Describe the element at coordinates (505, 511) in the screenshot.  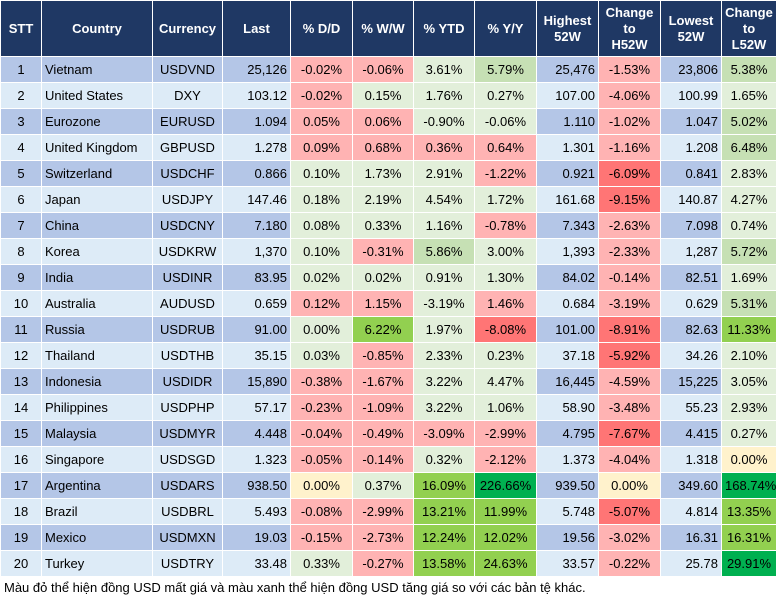
I see `cell-pct-yy: 11.99%` at that location.